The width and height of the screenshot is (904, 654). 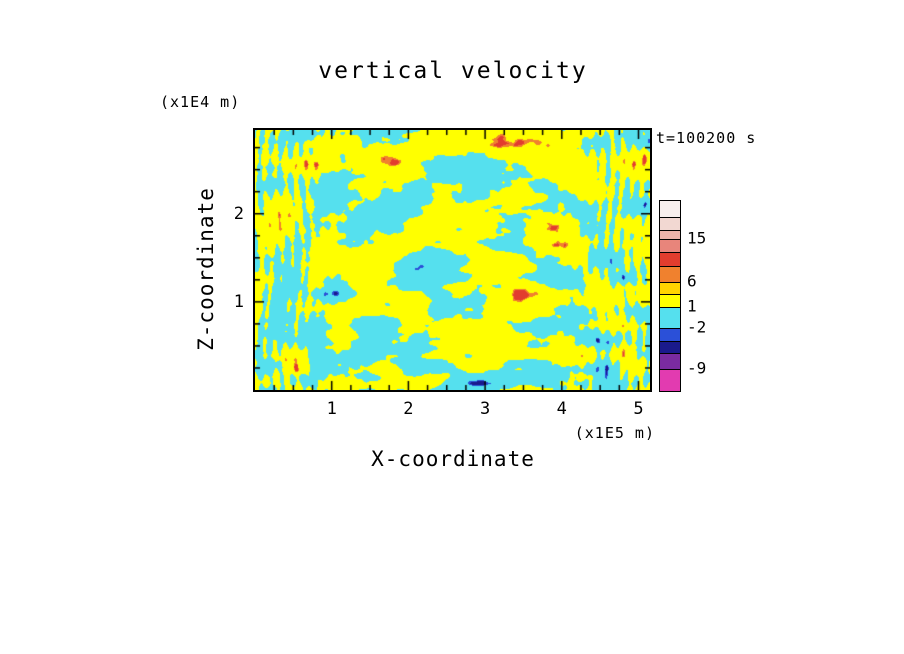 What do you see at coordinates (561, 409) in the screenshot?
I see `x-tick-label: 4` at bounding box center [561, 409].